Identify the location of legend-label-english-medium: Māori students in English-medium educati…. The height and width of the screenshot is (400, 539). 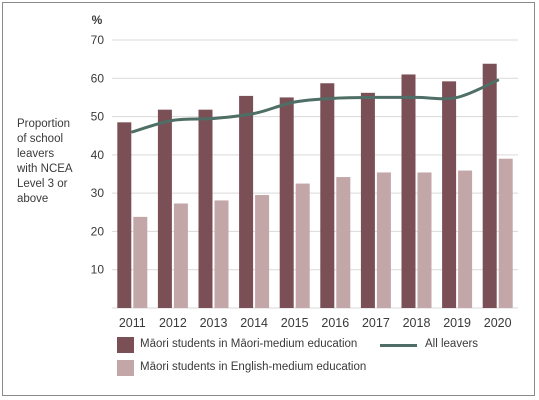
(253, 367).